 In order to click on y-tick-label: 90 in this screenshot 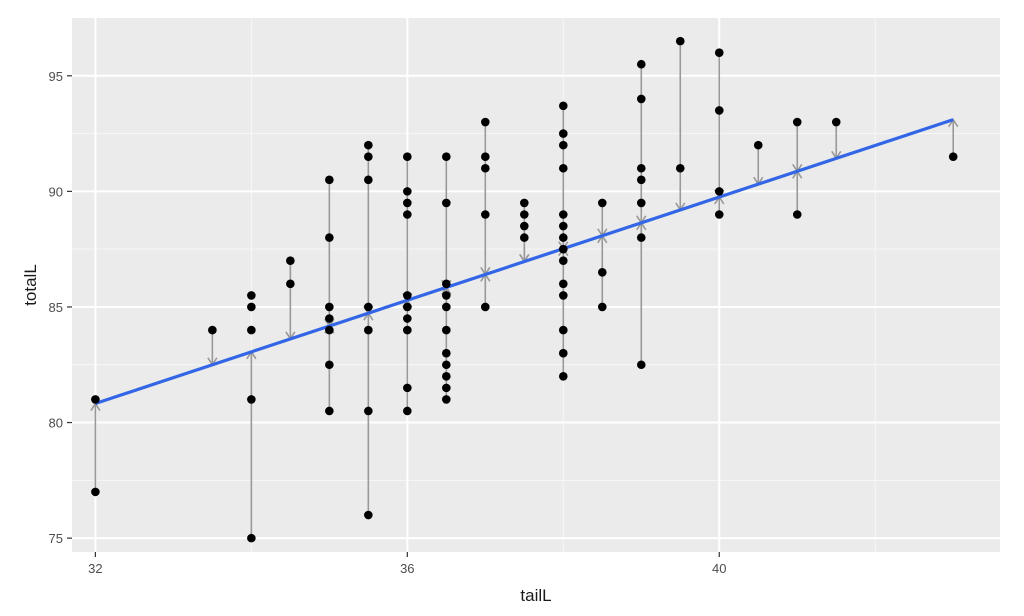, I will do `click(56, 191)`.